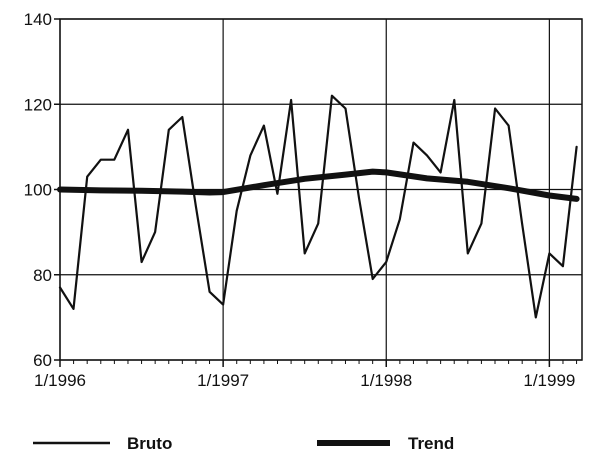 This screenshot has width=593, height=459. What do you see at coordinates (243, 443) in the screenshot?
I see `legend: Bruto Trend` at bounding box center [243, 443].